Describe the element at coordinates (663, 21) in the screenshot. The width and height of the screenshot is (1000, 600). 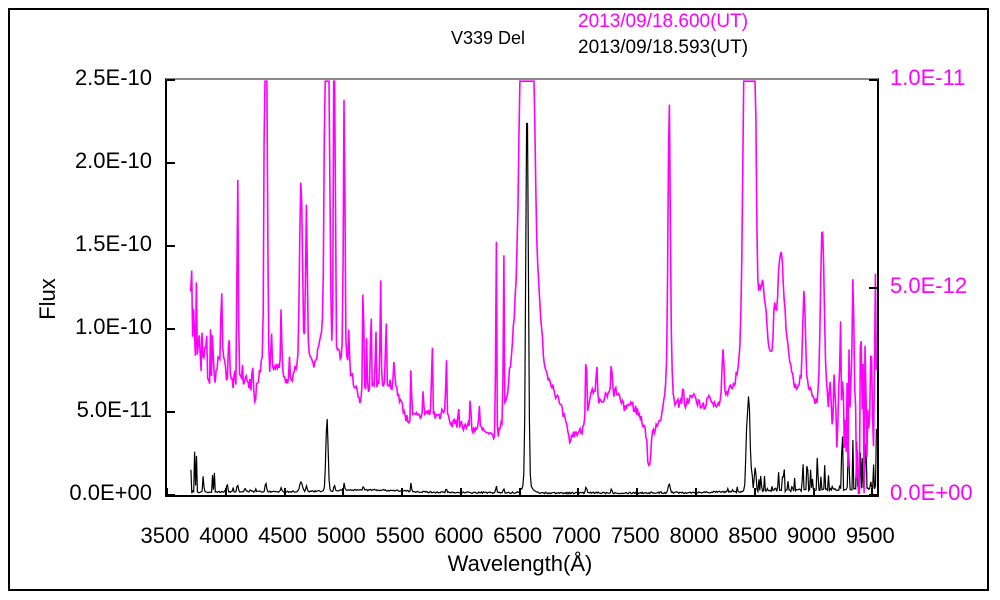
I see `legend-entry-magenta: 2013/09/18.600(UT)` at that location.